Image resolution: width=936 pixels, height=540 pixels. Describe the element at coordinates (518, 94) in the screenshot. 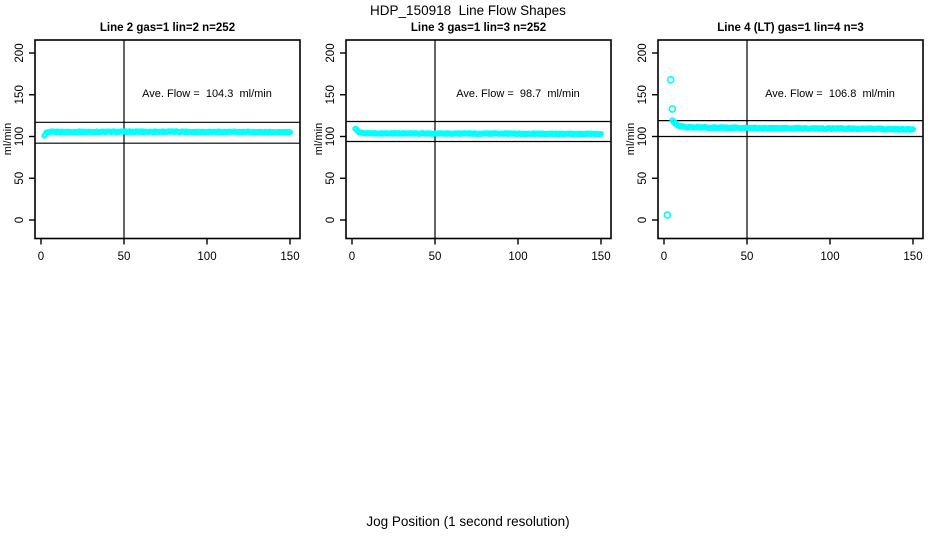

I see `ave-flow-annotation: Ave. Flow = 98.7 ml/min` at that location.